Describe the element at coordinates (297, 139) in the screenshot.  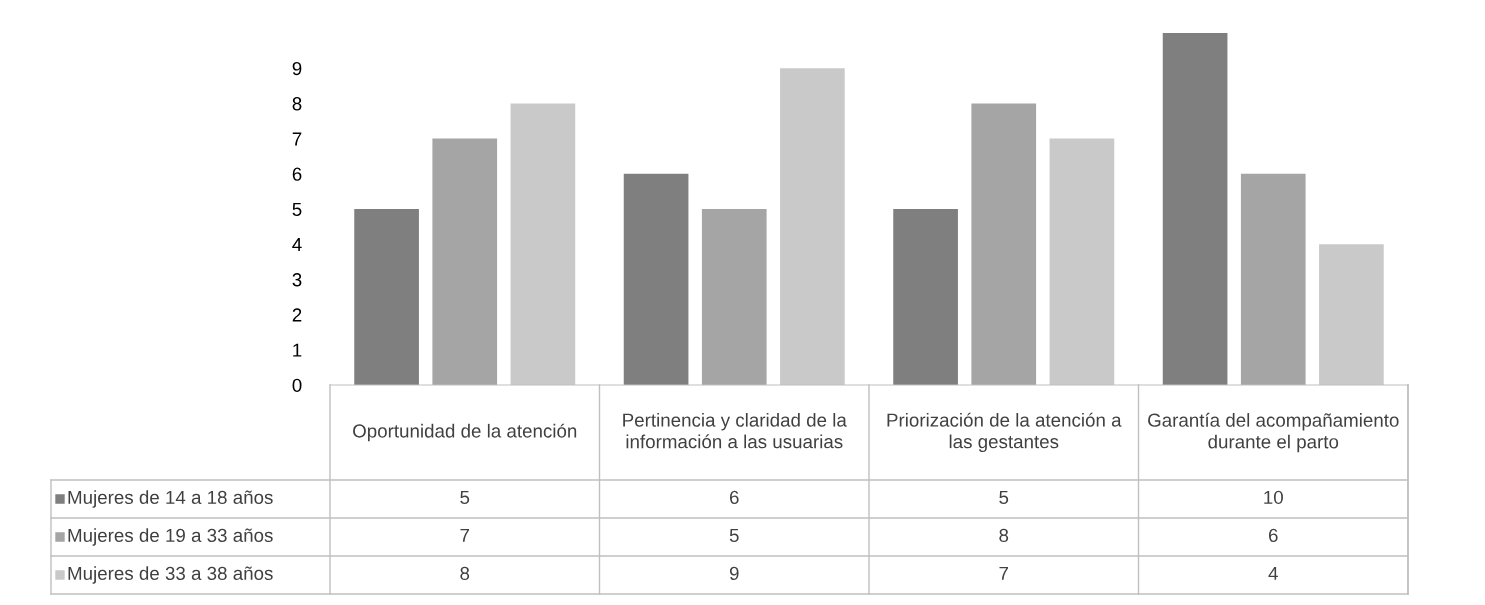
I see `y-tick-label: 7` at that location.